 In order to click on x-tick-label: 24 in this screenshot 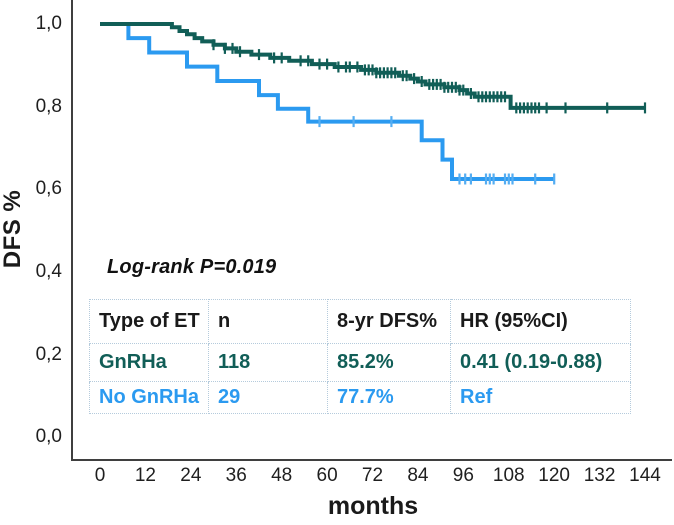, I will do `click(191, 475)`.